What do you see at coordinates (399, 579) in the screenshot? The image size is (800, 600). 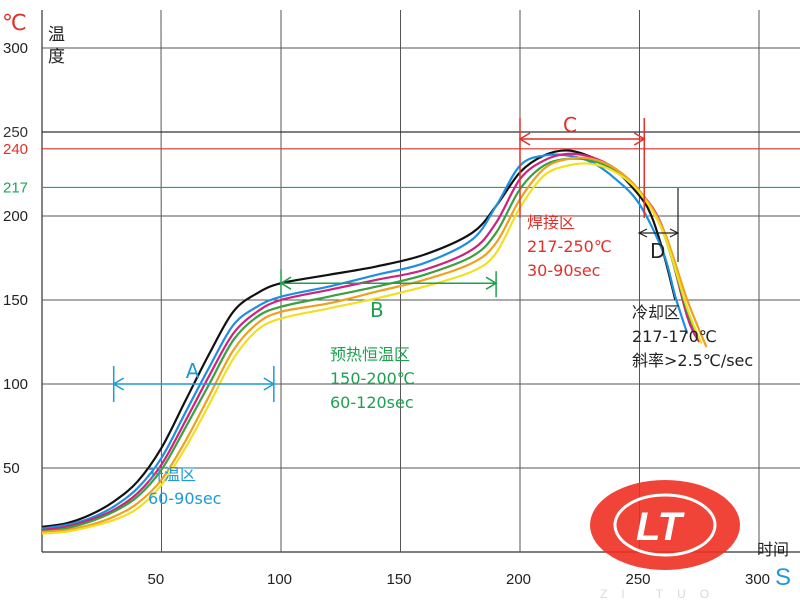 I see `x-tick-label: 150` at bounding box center [399, 579].